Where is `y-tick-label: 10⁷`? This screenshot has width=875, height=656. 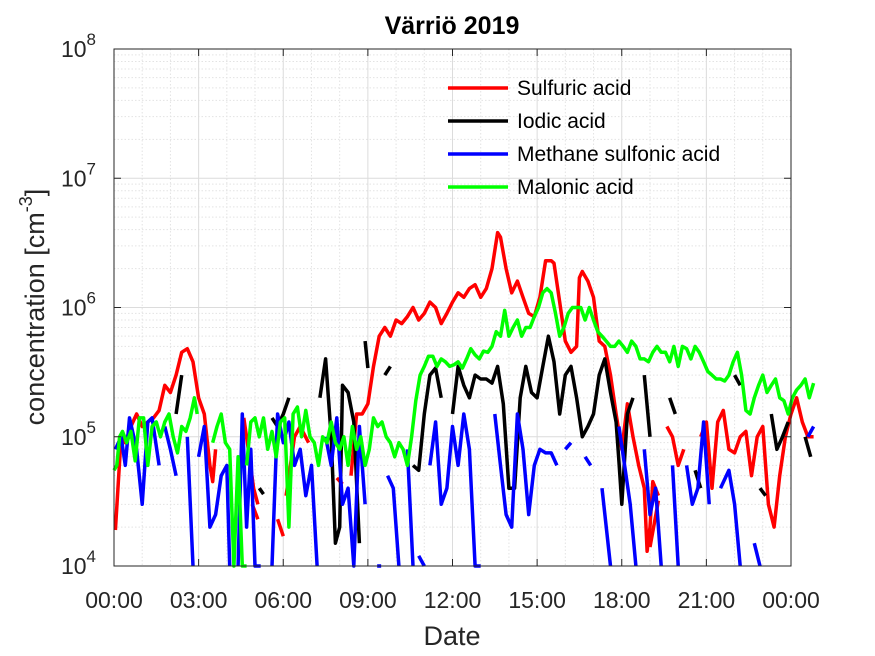
y-tick-label: 10⁷ is located at coordinates (78, 175).